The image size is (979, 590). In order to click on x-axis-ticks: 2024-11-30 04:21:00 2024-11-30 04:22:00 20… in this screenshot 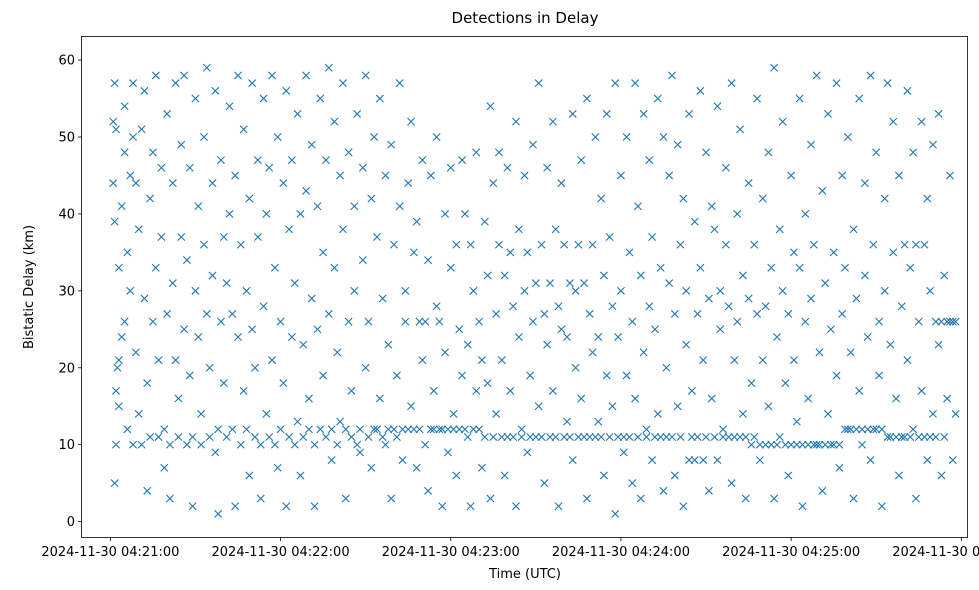, I will do `click(510, 548)`.